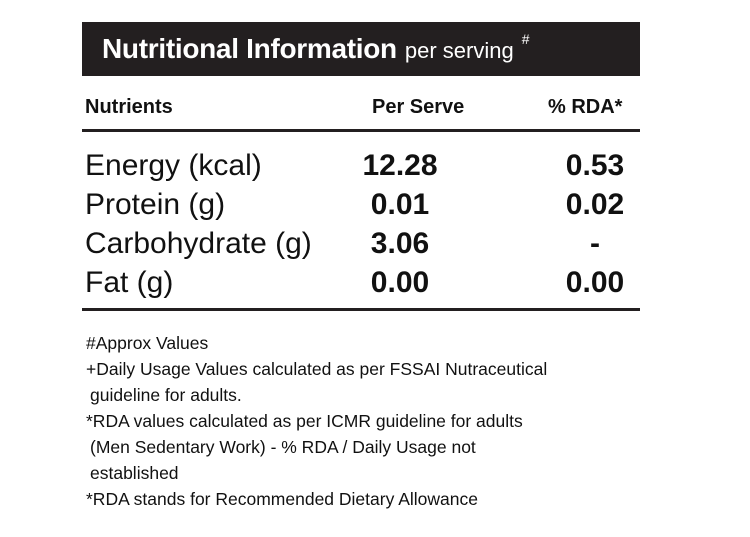 This screenshot has width=750, height=537. Describe the element at coordinates (361, 309) in the screenshot. I see `table-bottom-divider` at that location.